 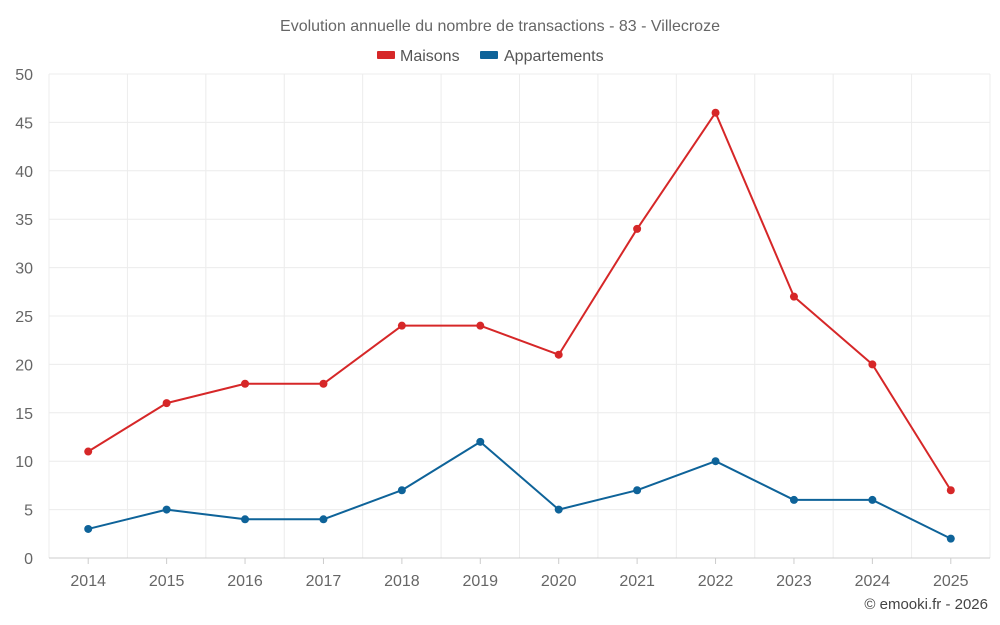 I want to click on y-tick-label: 20, so click(x=24, y=365).